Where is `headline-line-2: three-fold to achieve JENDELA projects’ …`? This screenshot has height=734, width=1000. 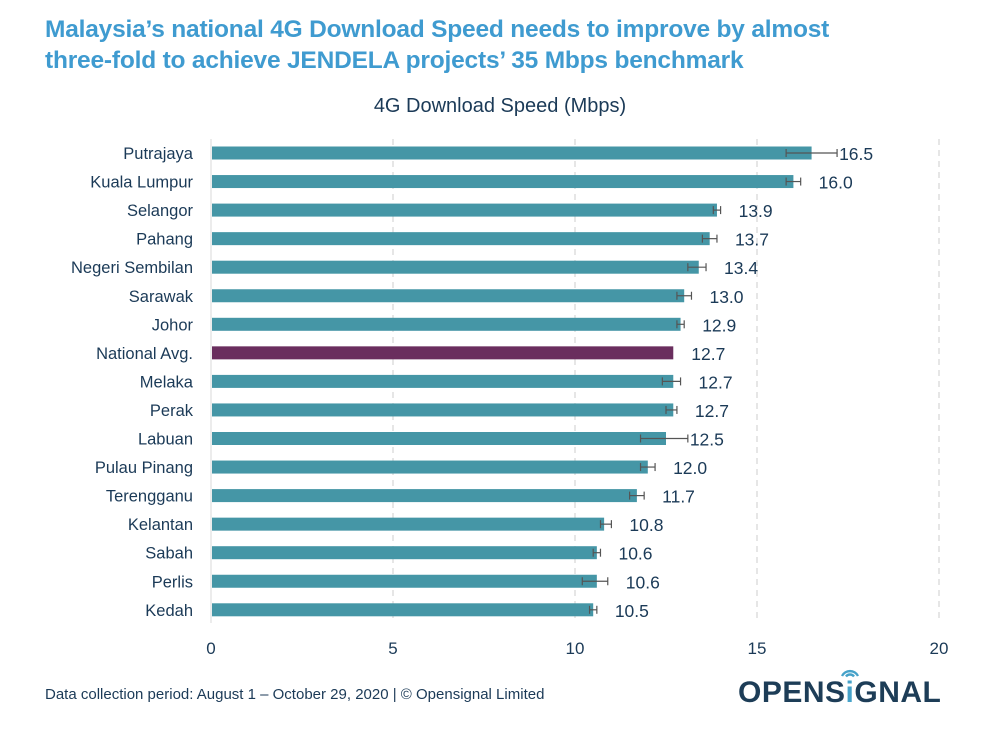 headline-line-2: three-fold to achieve JENDELA projects’ … is located at coordinates (394, 60).